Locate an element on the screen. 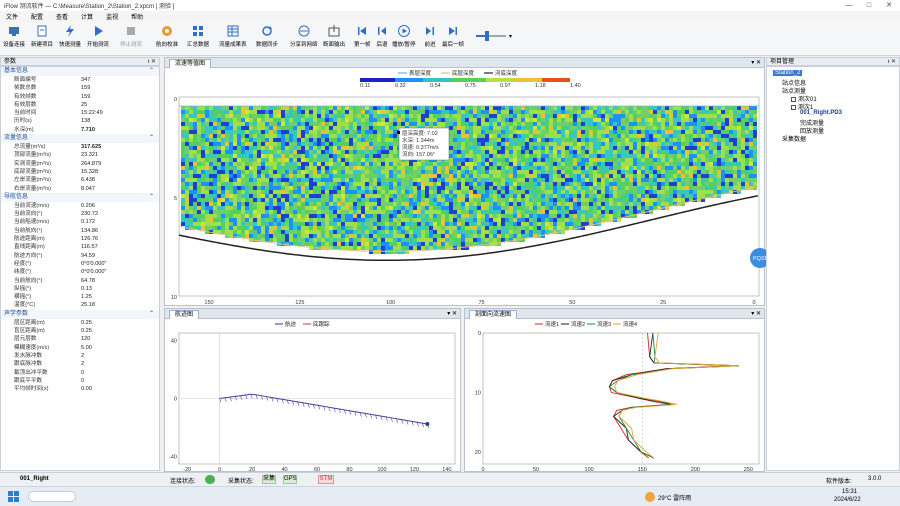  menu-view: 查看 is located at coordinates (62, 18).